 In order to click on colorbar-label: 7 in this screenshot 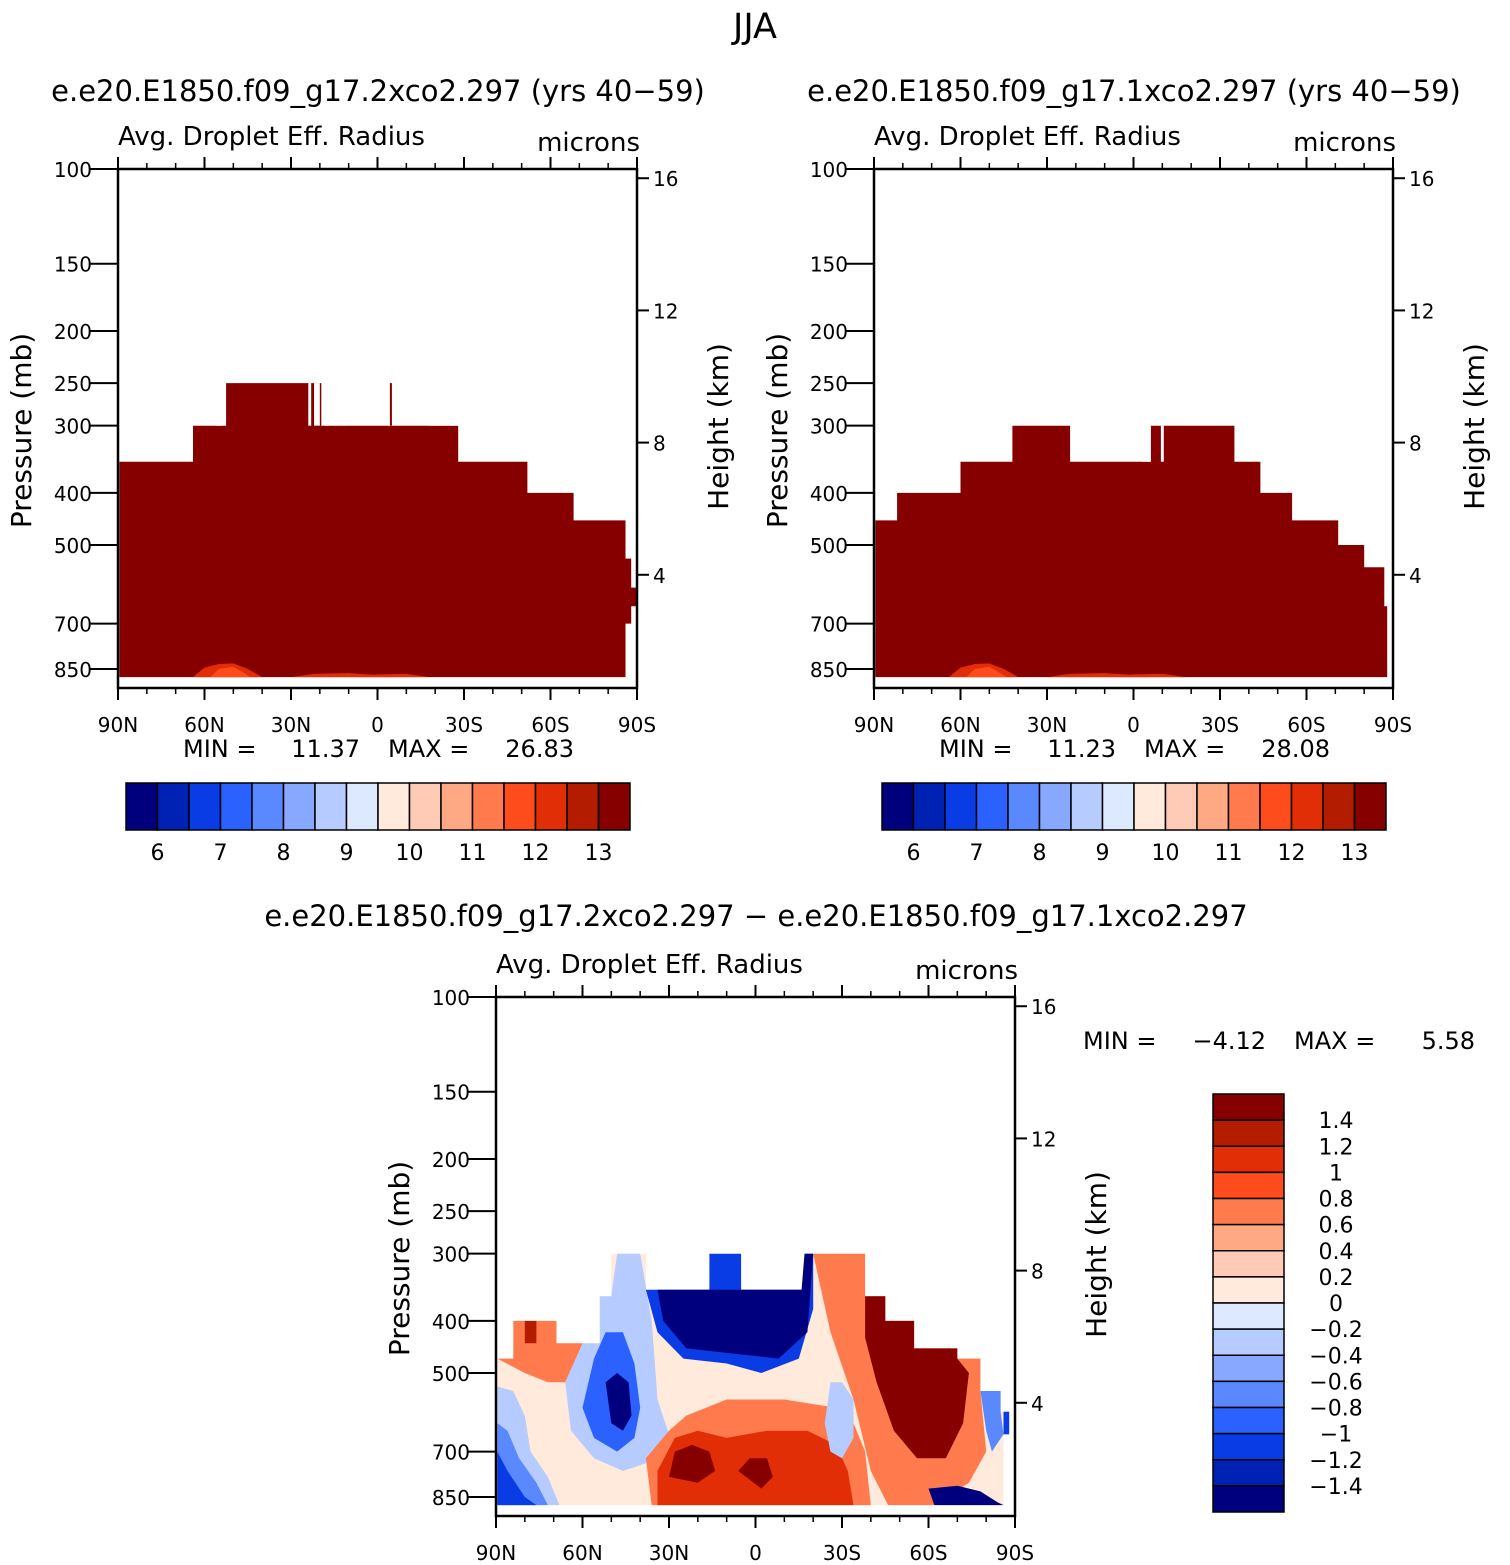, I will do `click(221, 853)`.